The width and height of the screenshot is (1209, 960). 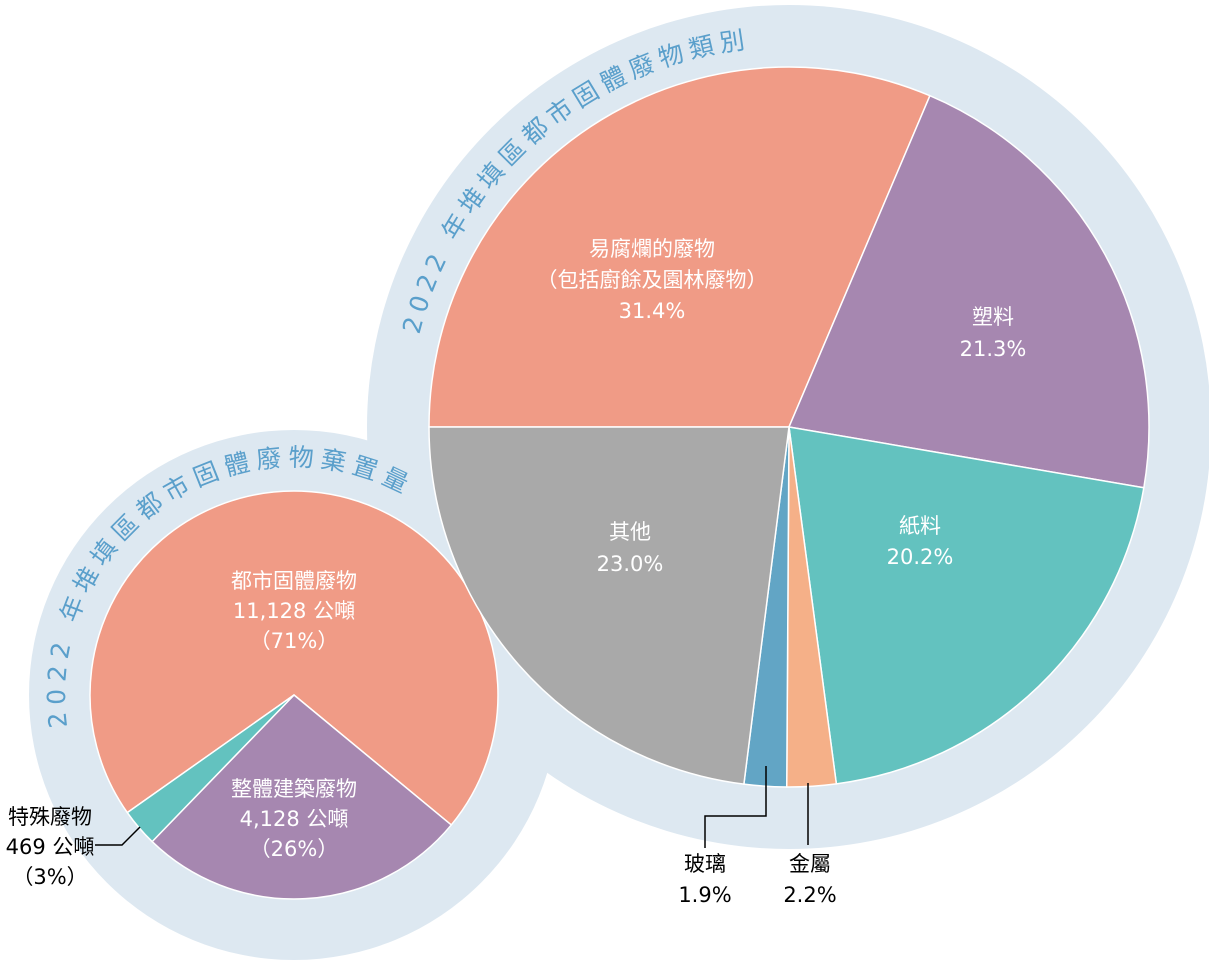 I want to click on slice-label: 塑料, so click(x=993, y=317).